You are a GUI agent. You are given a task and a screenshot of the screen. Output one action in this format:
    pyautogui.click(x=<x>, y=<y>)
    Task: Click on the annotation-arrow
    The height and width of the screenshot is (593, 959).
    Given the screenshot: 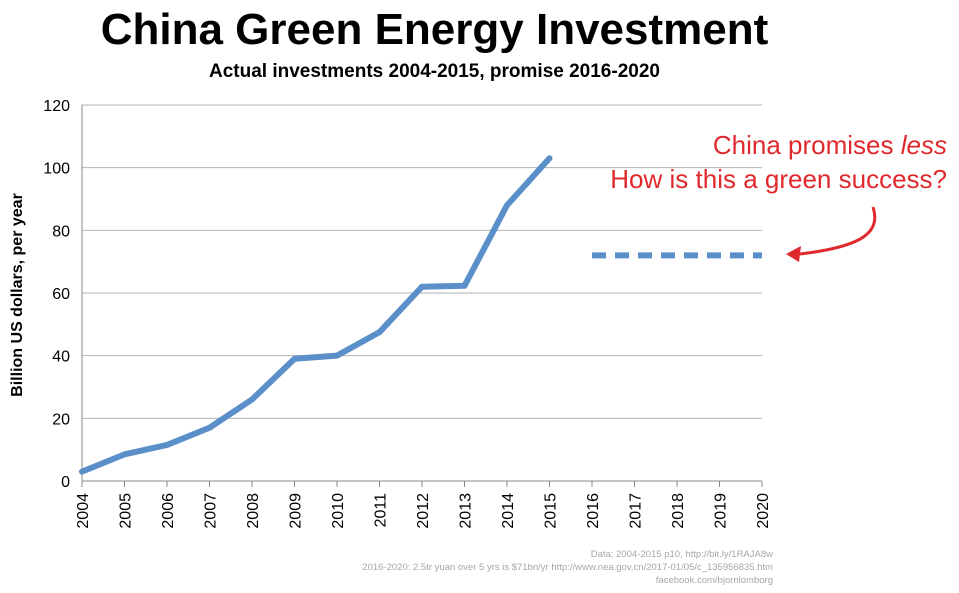 What is the action you would take?
    pyautogui.click(x=831, y=234)
    